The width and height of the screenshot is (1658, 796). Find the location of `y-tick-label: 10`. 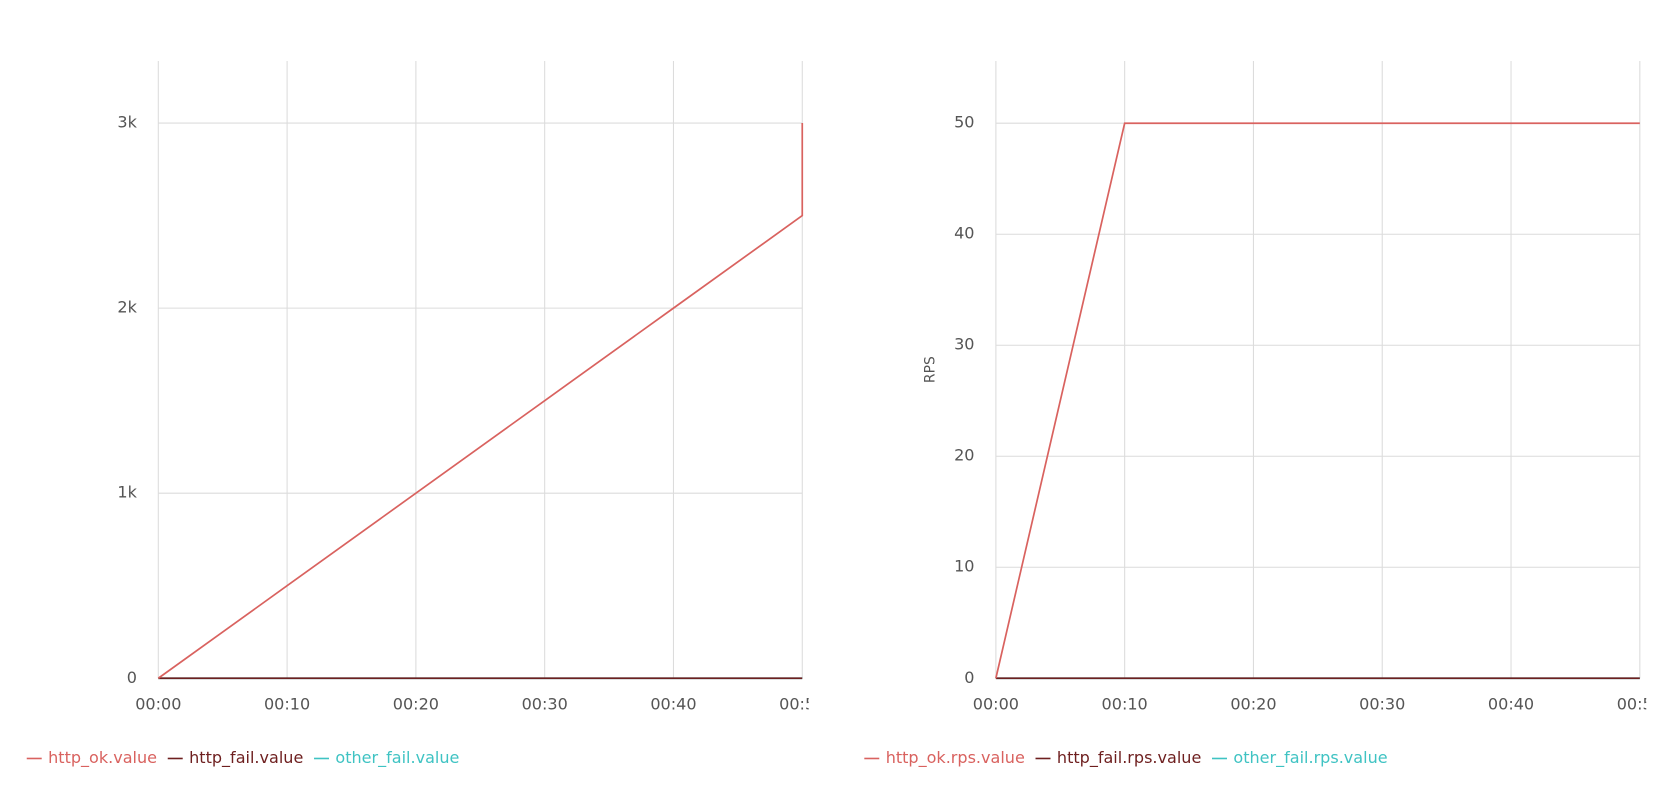

y-tick-label: 10 is located at coordinates (964, 566).